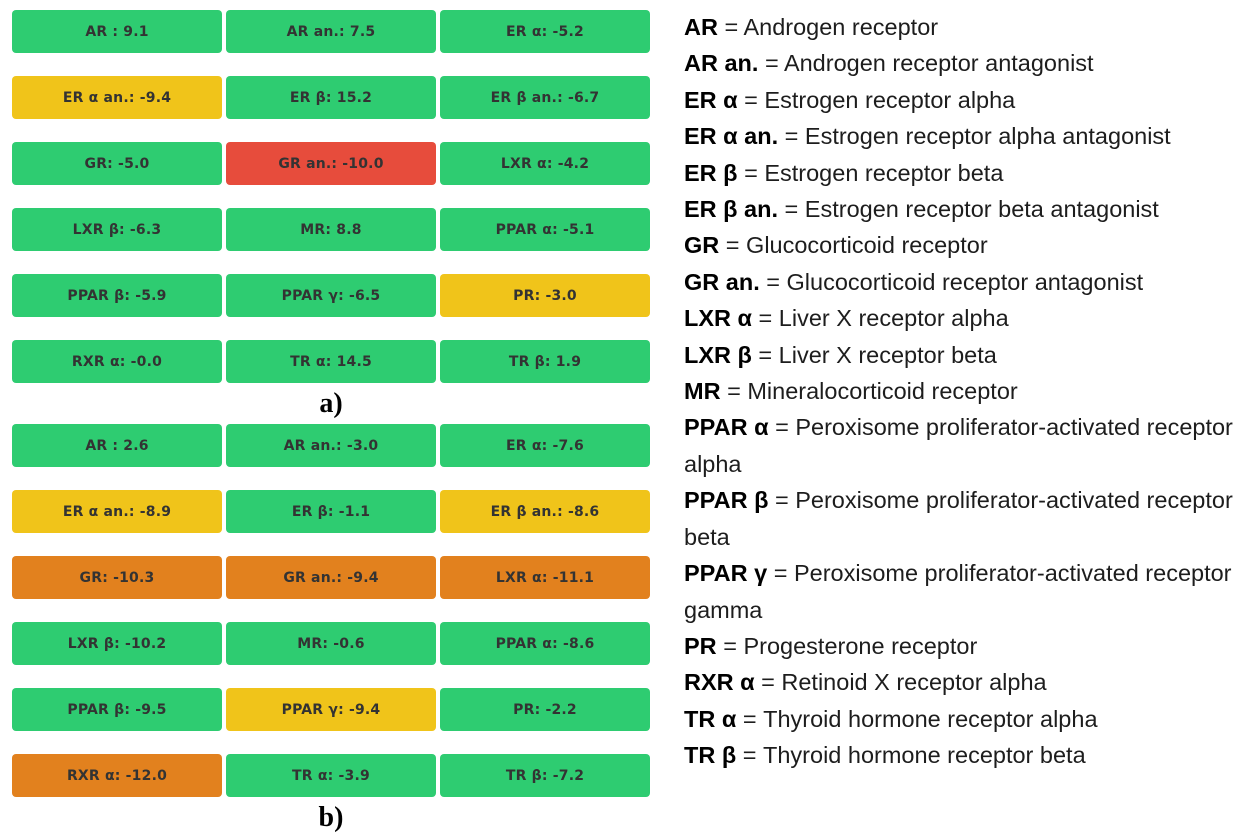 Image resolution: width=1244 pixels, height=838 pixels. I want to click on receptor-cell: ER α an.: -9.4, so click(117, 97).